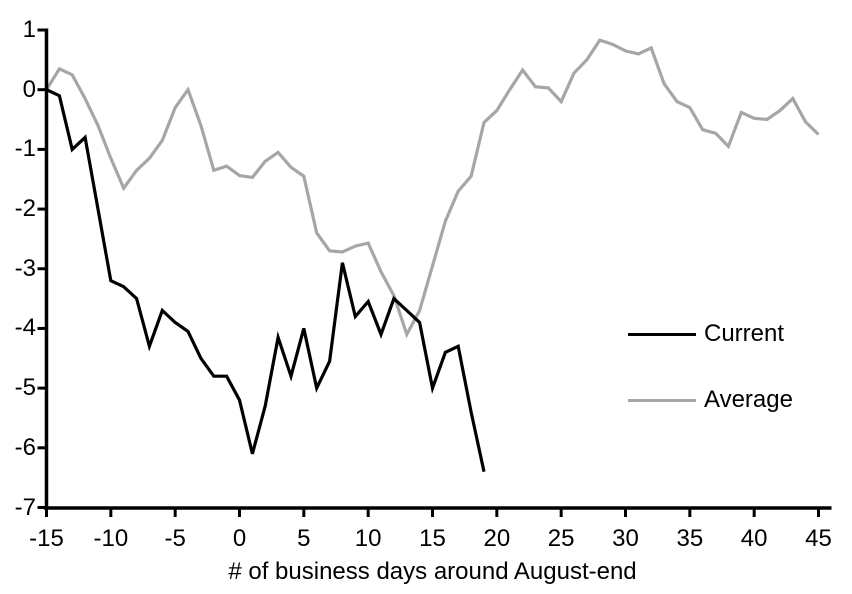 The image size is (852, 594). I want to click on x-tick-label: -10, so click(111, 538).